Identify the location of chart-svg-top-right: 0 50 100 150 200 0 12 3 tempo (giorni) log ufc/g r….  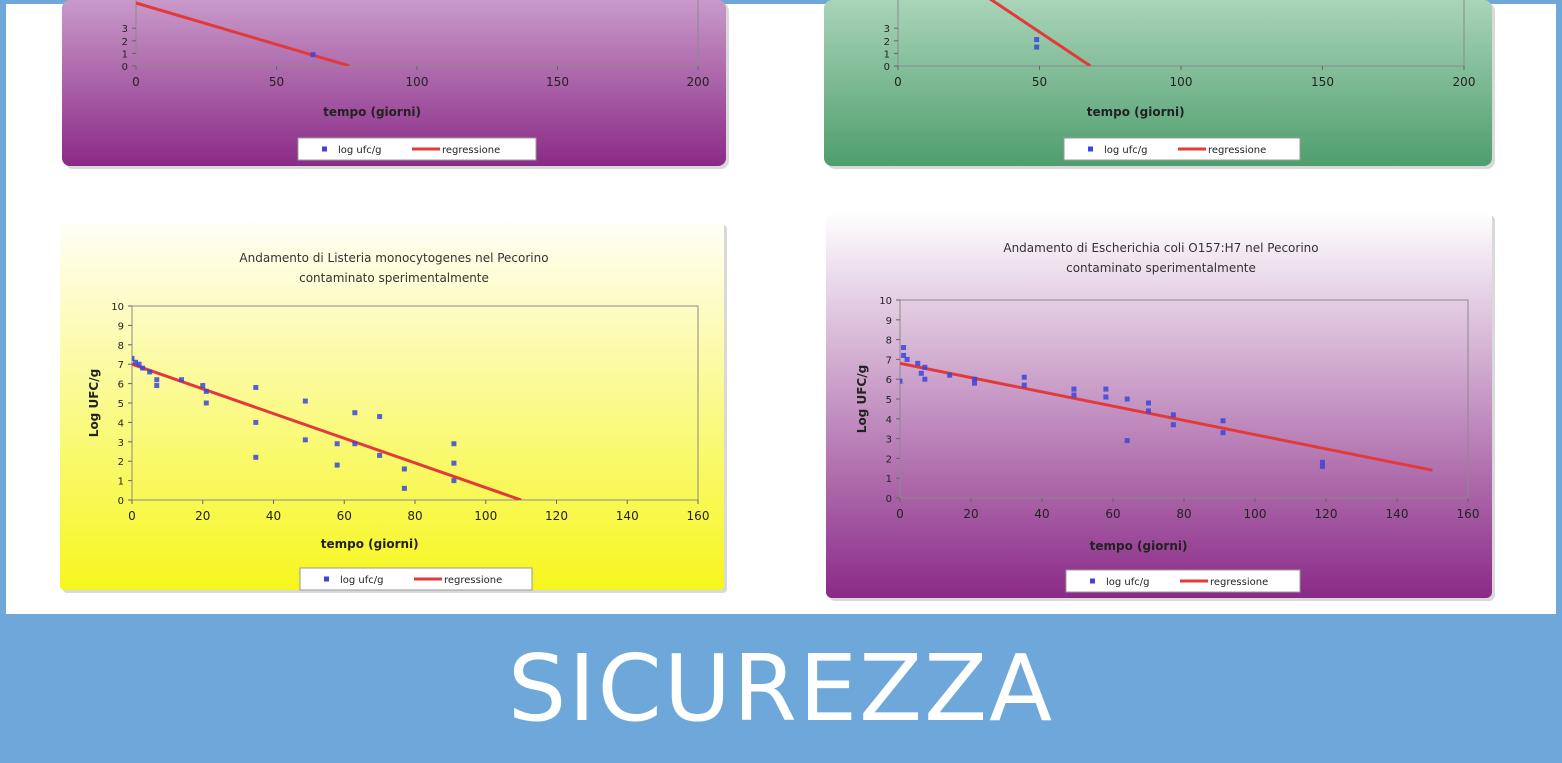
(1159, 84).